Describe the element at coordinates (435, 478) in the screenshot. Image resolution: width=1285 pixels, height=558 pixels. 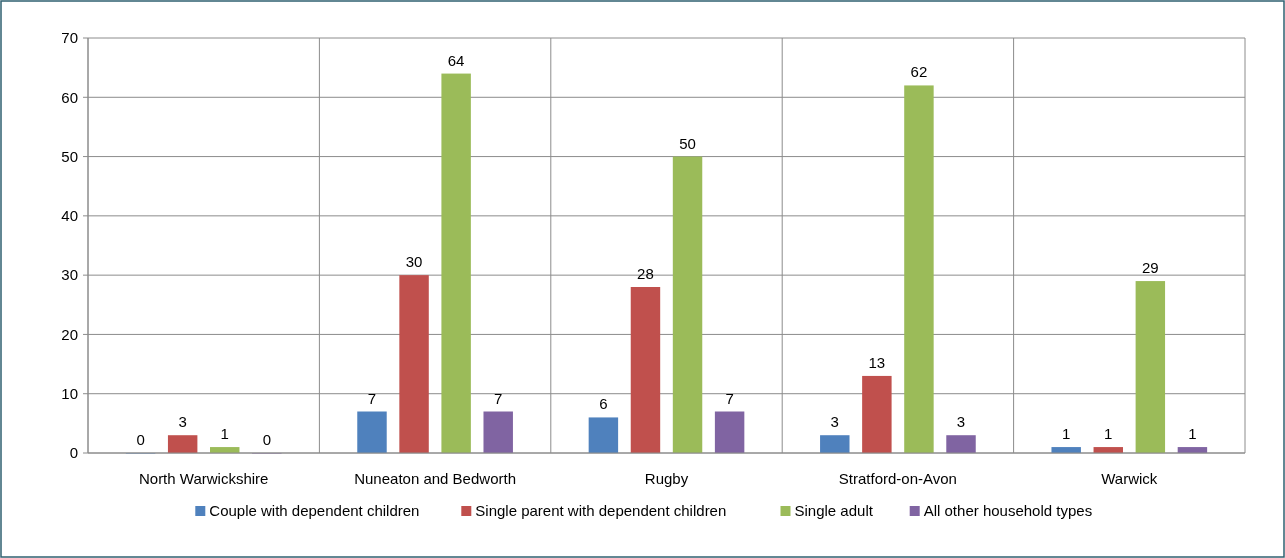
I see `x-tick-label: Nuneaton and Bedworth` at that location.